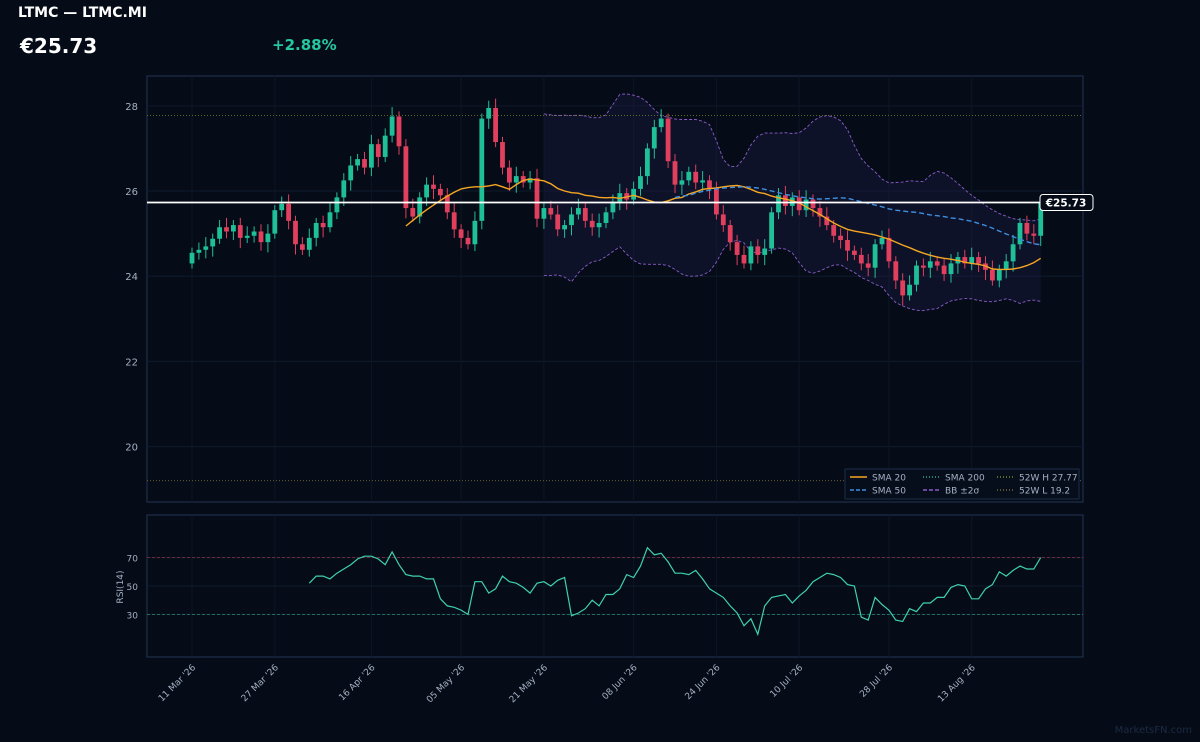 The width and height of the screenshot is (1200, 742). I want to click on legend-box, so click(962, 484).